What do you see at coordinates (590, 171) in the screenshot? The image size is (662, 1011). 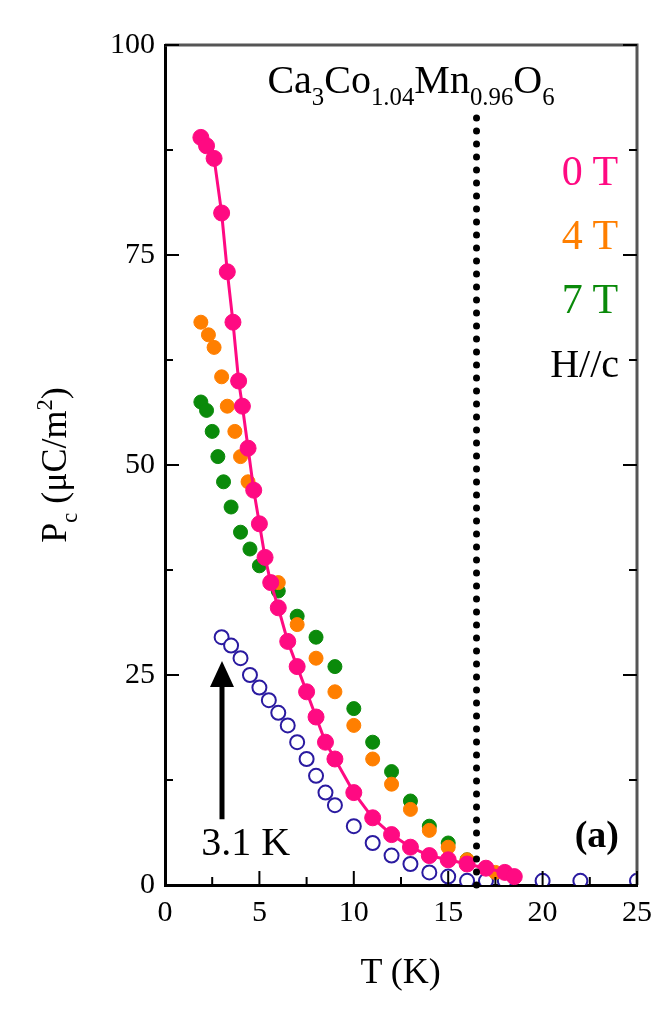 I see `text: 0 T` at bounding box center [590, 171].